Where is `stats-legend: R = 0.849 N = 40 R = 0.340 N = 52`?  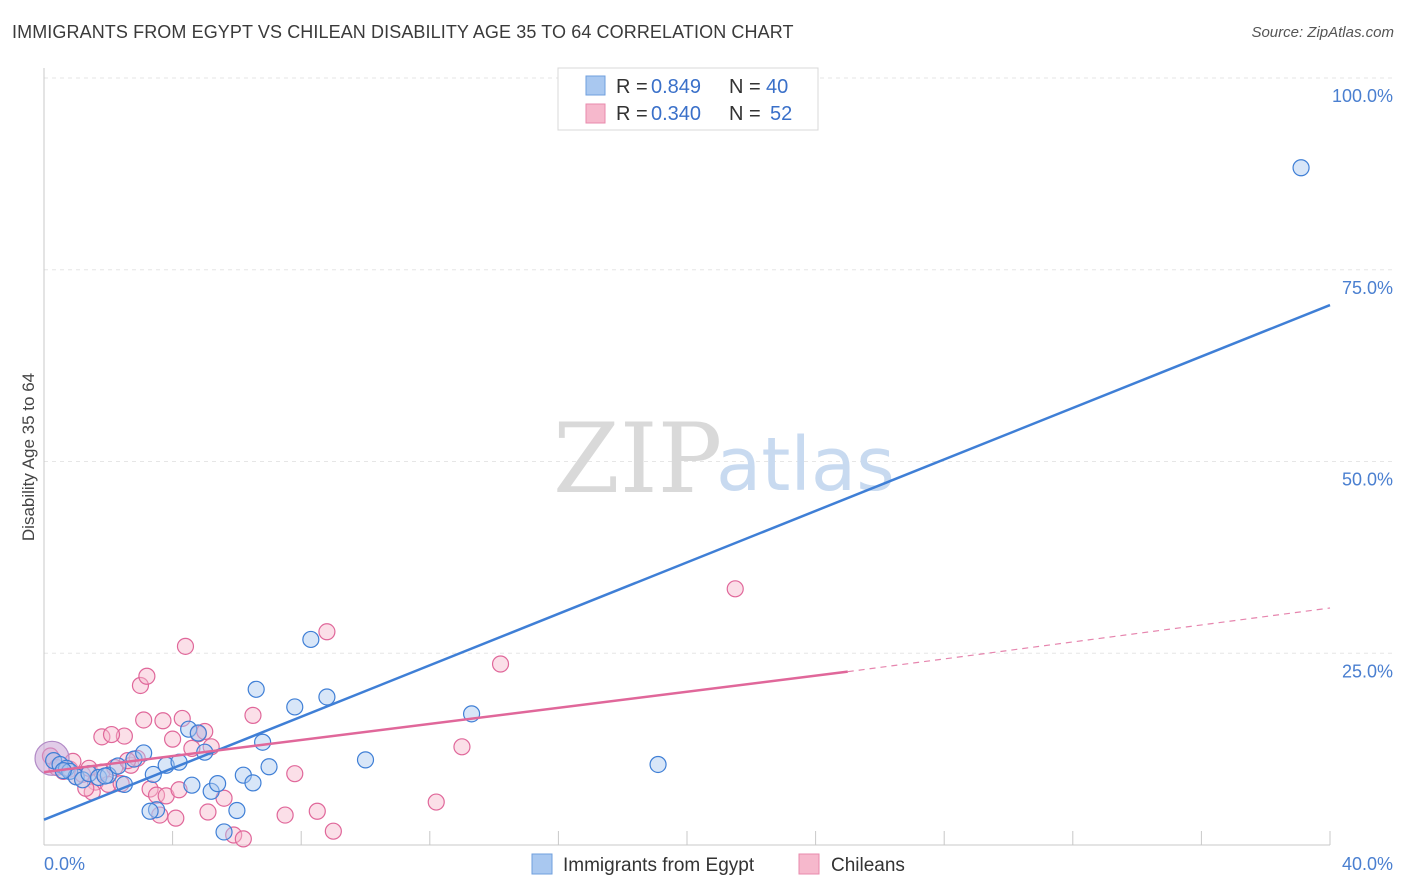
stats-legend: R = 0.849 N = 40 R = 0.340 N = 52 is located at coordinates (688, 99).